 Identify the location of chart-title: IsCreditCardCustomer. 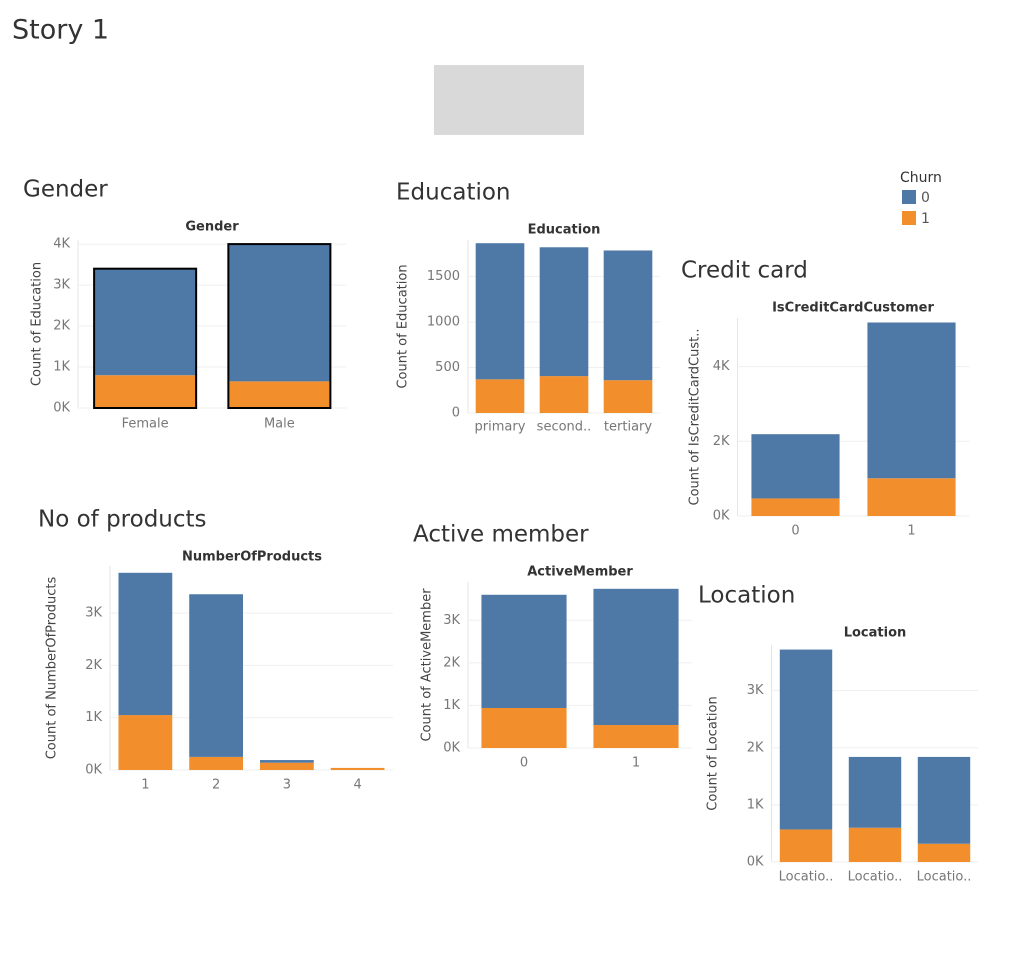
(853, 308).